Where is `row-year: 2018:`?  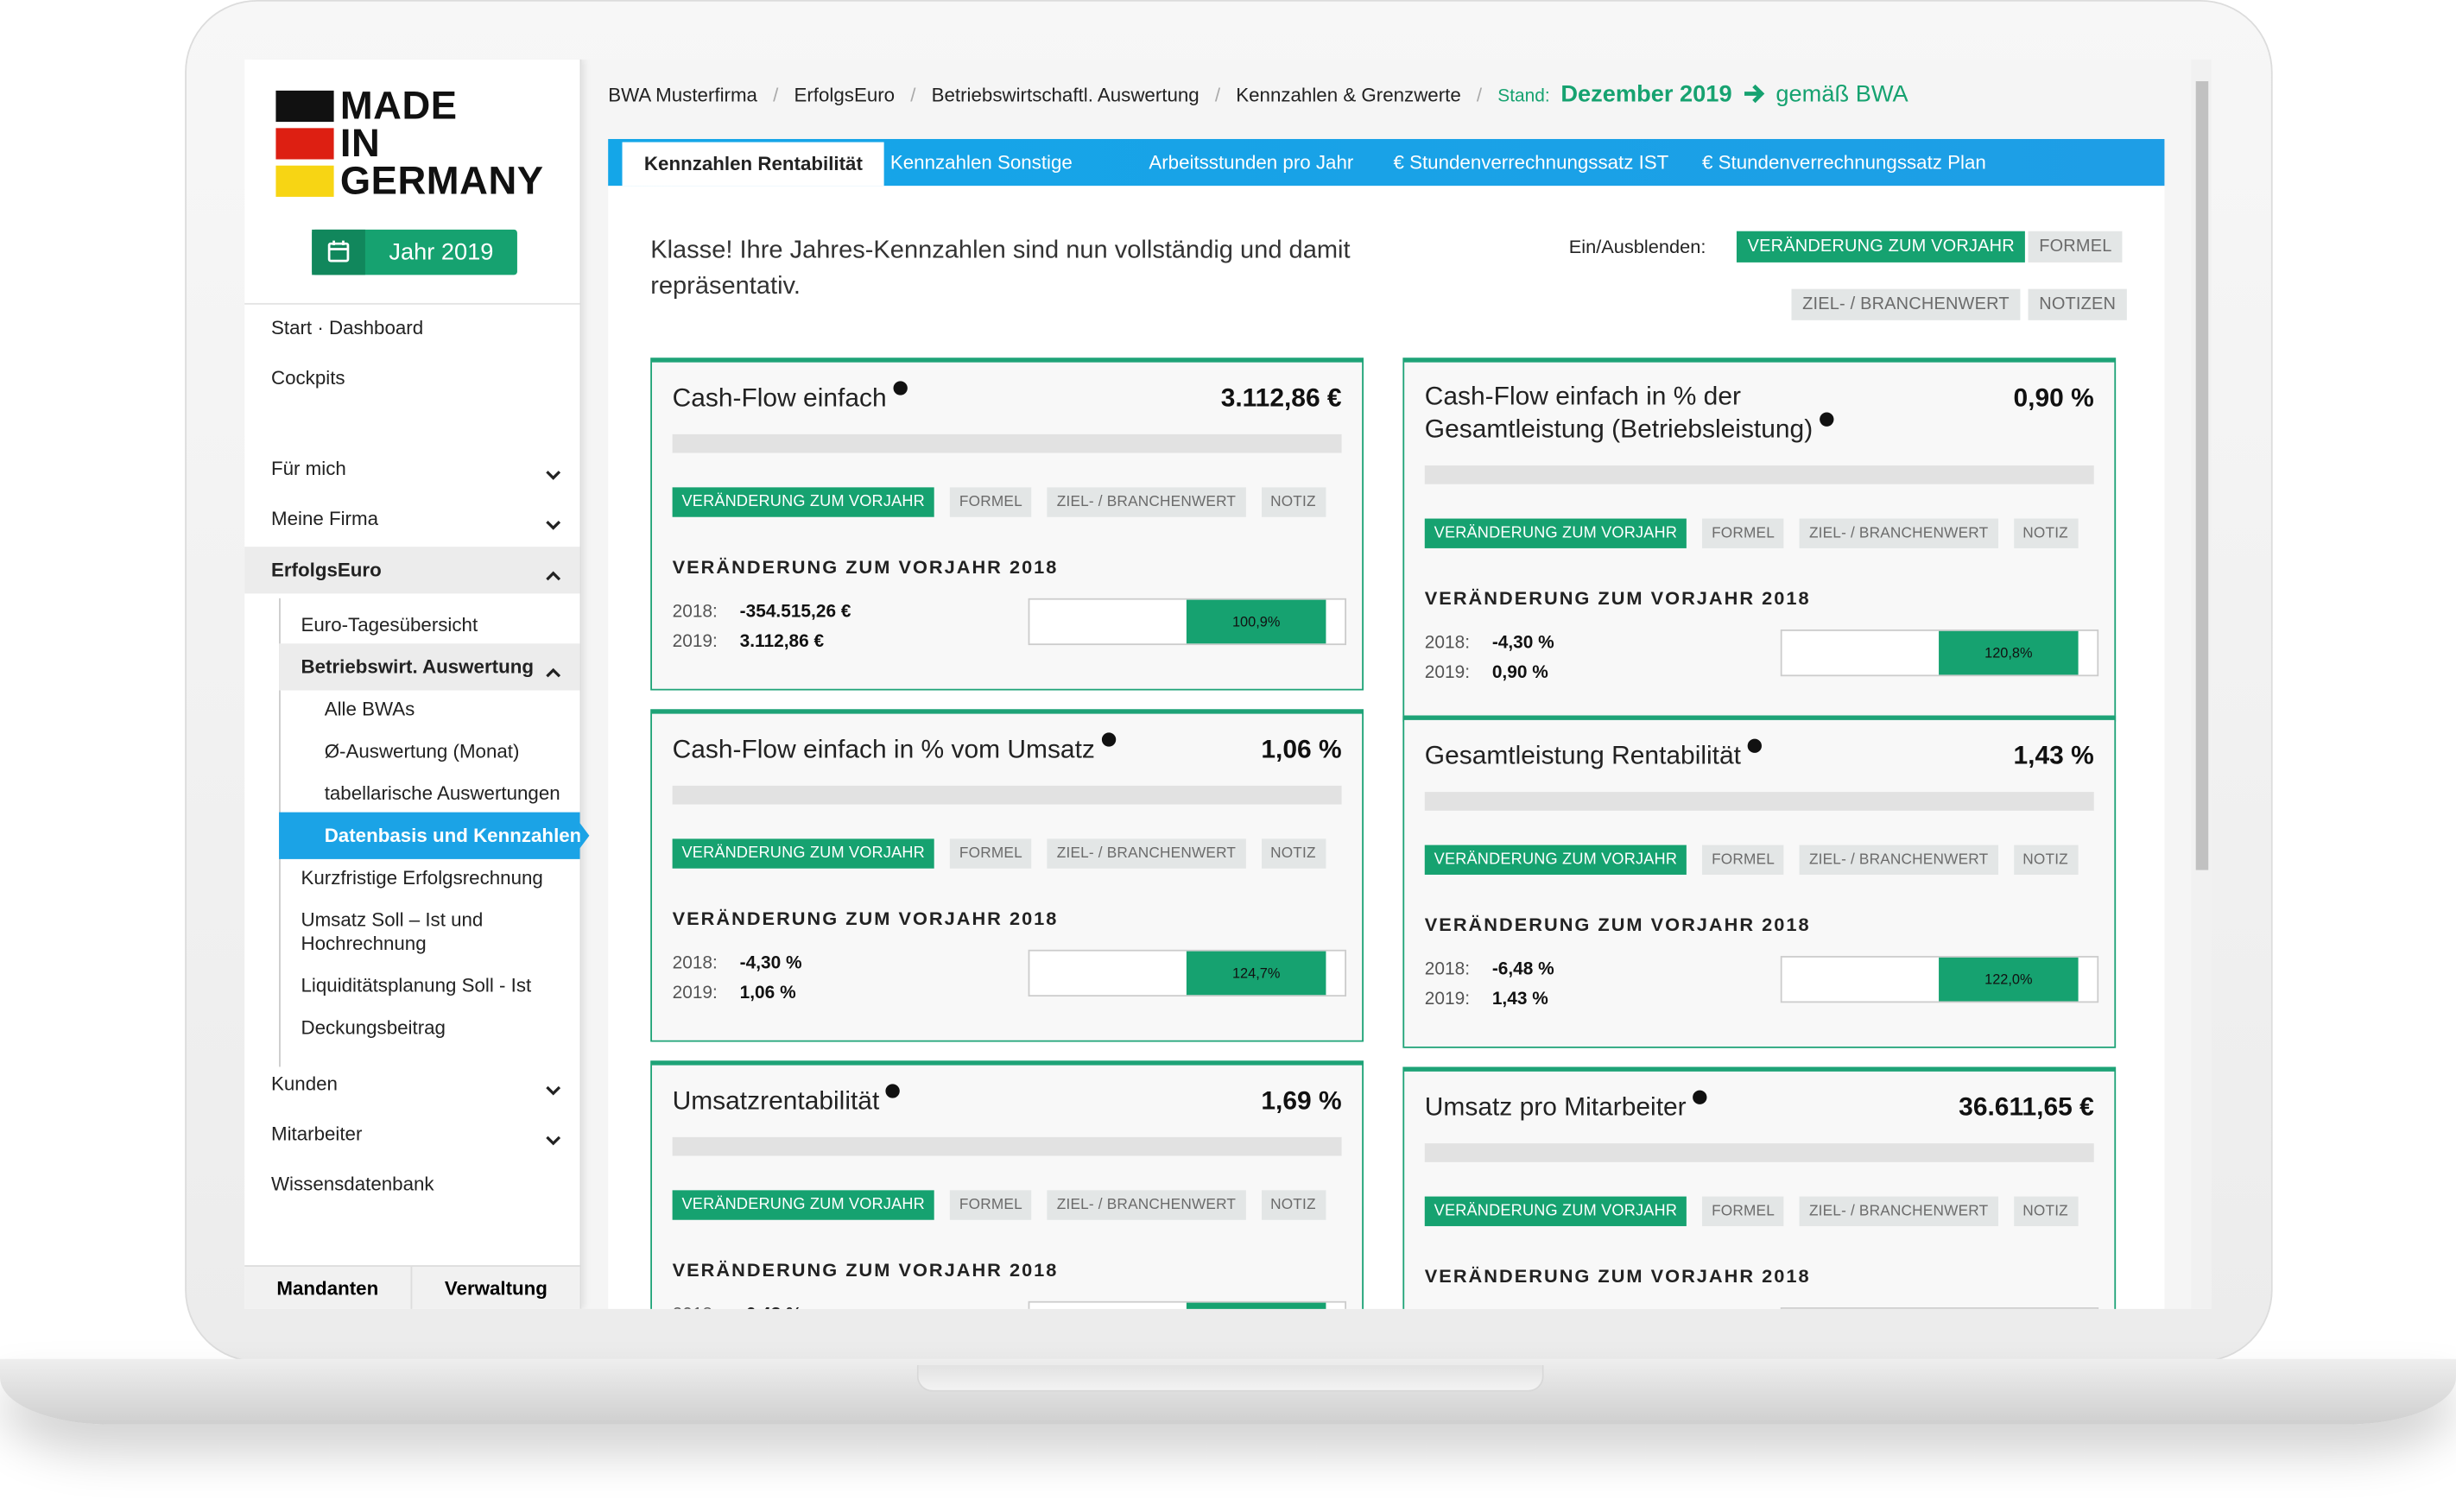 row-year: 2018: is located at coordinates (695, 612).